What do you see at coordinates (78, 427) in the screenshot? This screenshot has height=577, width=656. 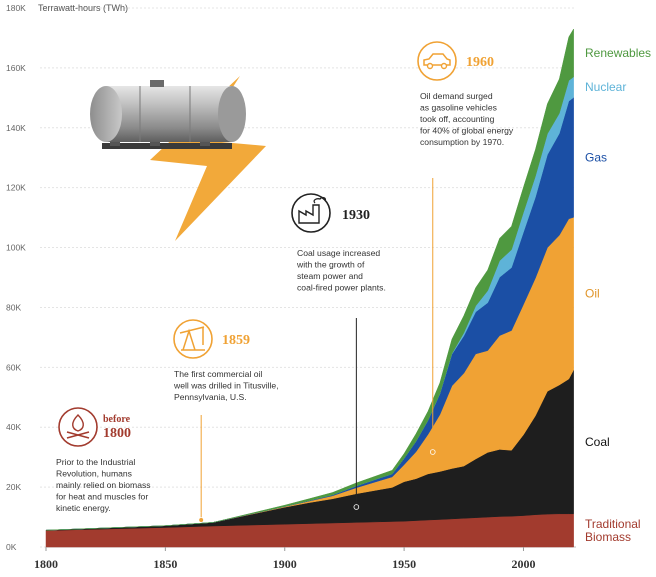 I see `campfire-icon` at bounding box center [78, 427].